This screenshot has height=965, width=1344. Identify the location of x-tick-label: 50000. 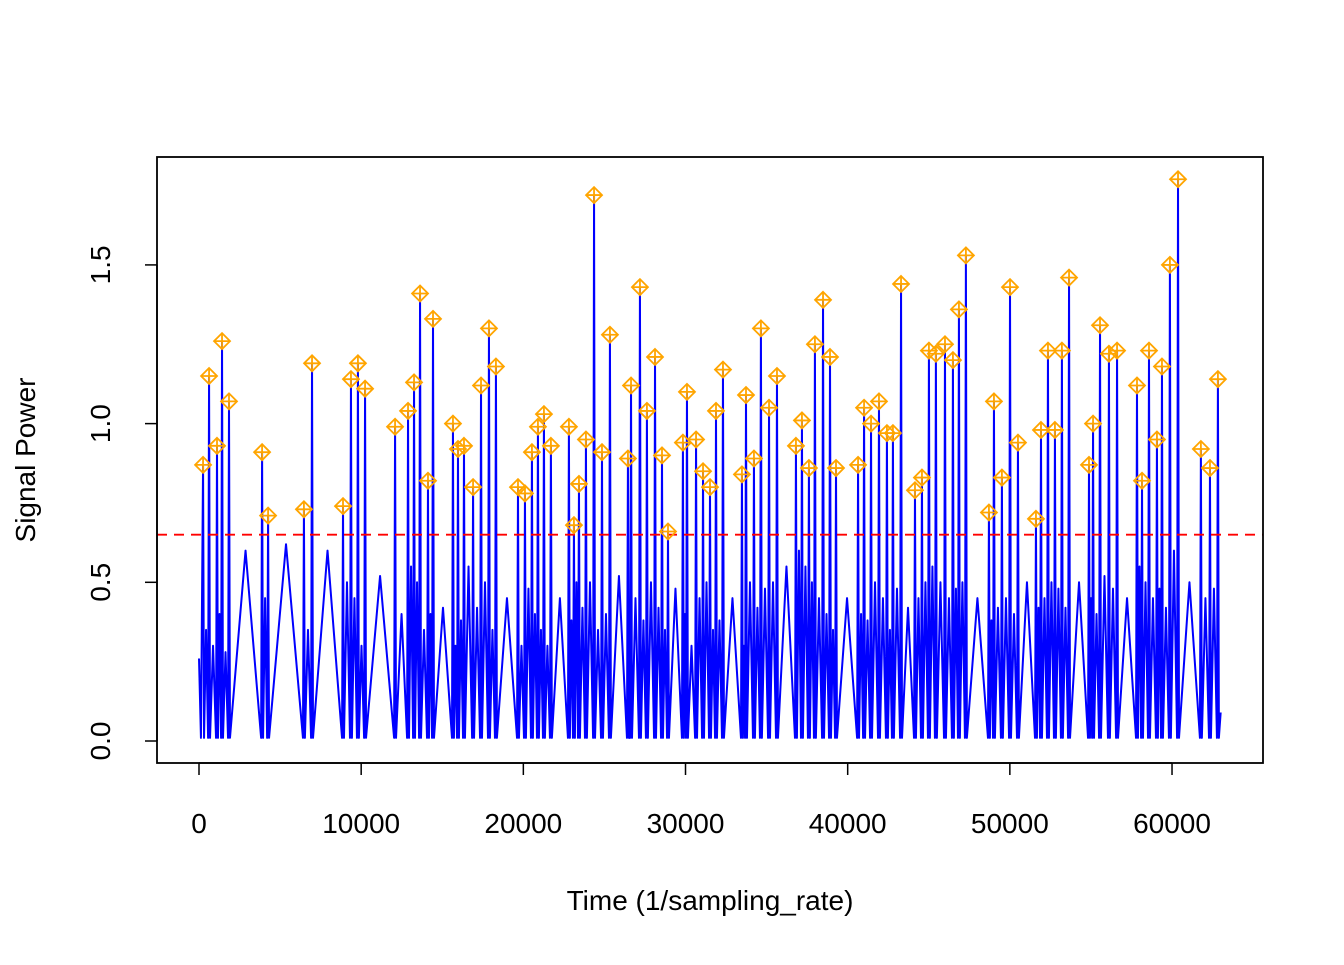
(1010, 823).